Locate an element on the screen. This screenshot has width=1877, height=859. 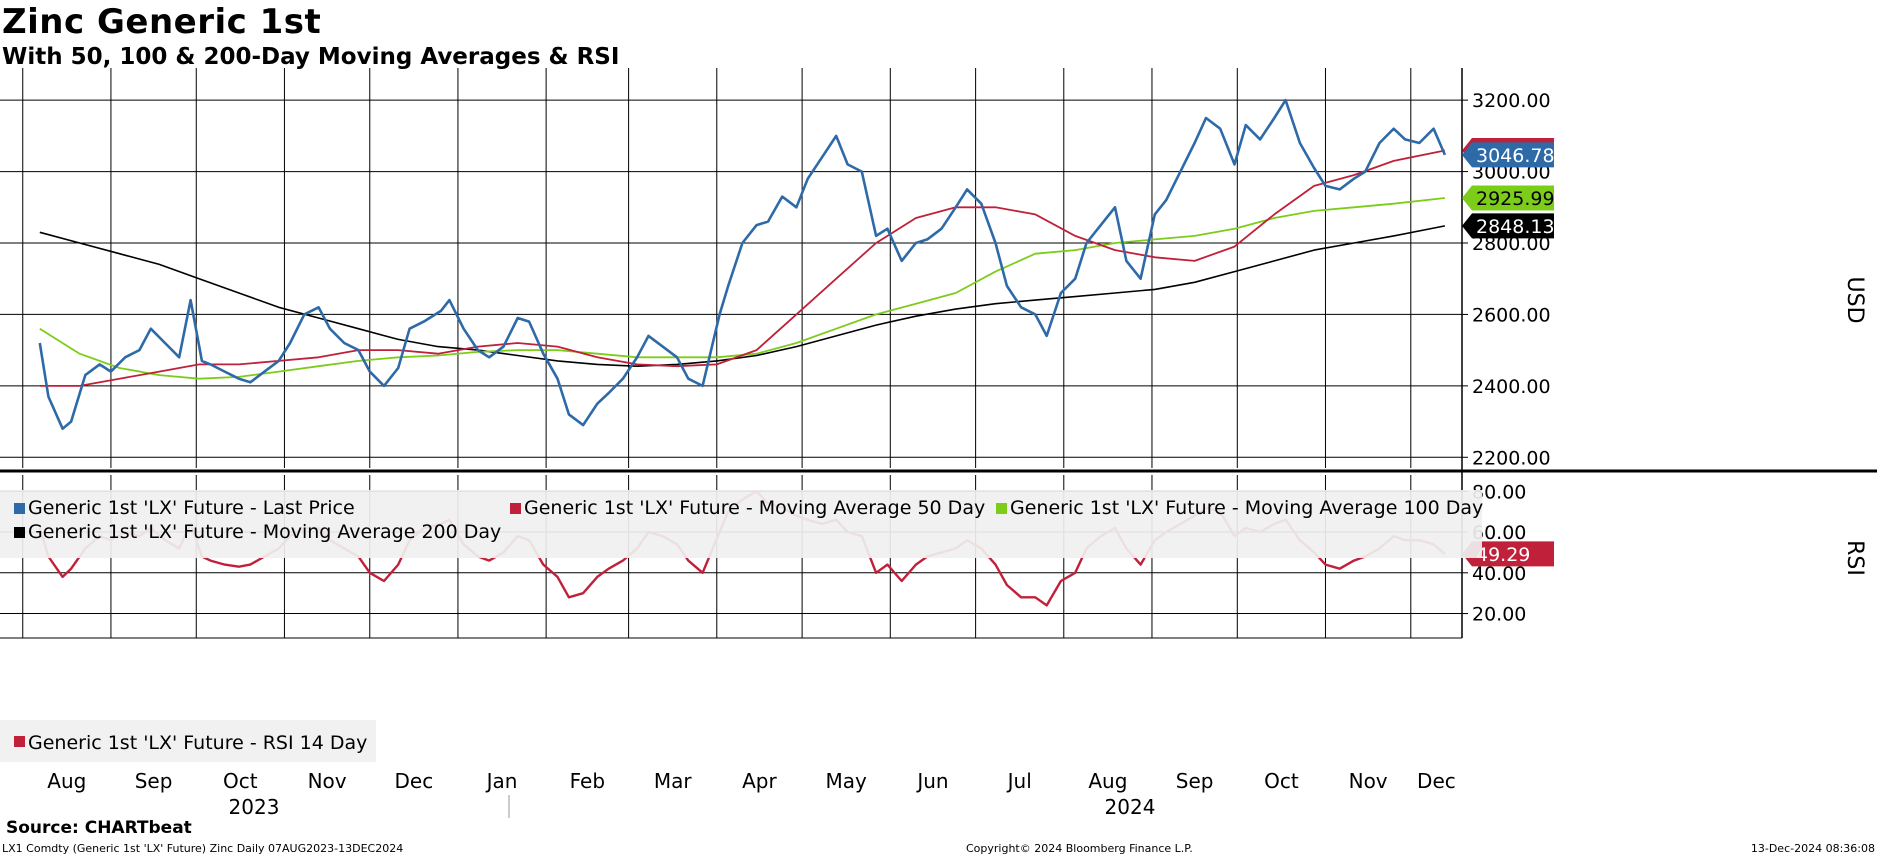
x-month-label: Apr is located at coordinates (759, 781).